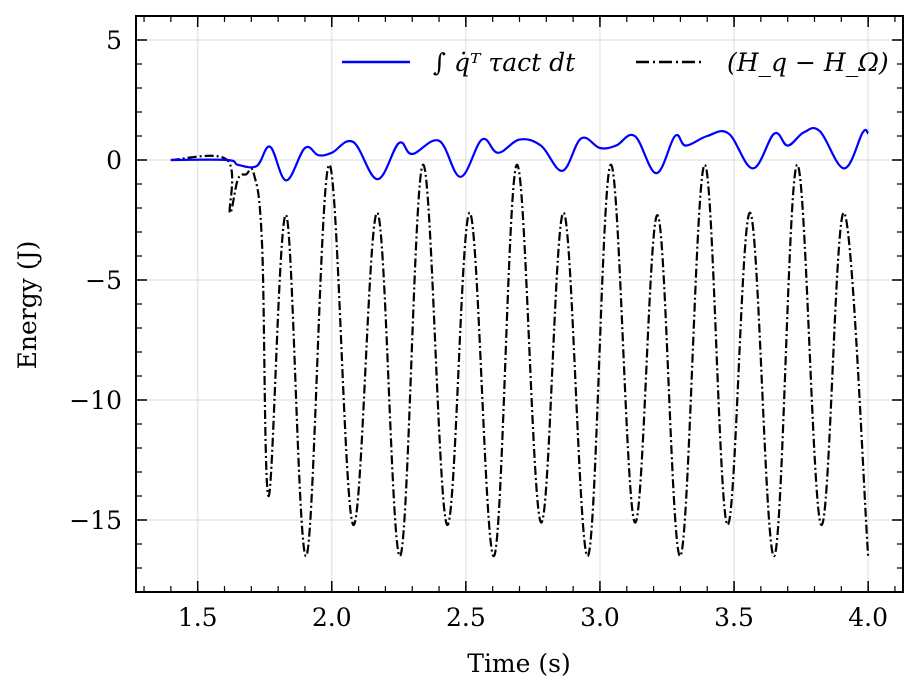 The height and width of the screenshot is (698, 917). Describe the element at coordinates (808, 62) in the screenshot. I see `legend-label-hamiltonian-difference: (H_q − H_Ω)` at that location.